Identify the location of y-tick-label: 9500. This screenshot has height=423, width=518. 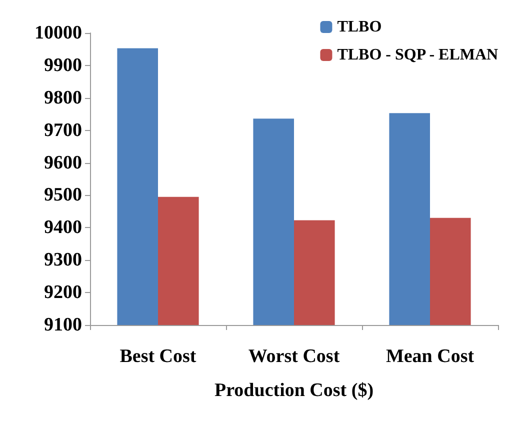
(63, 195).